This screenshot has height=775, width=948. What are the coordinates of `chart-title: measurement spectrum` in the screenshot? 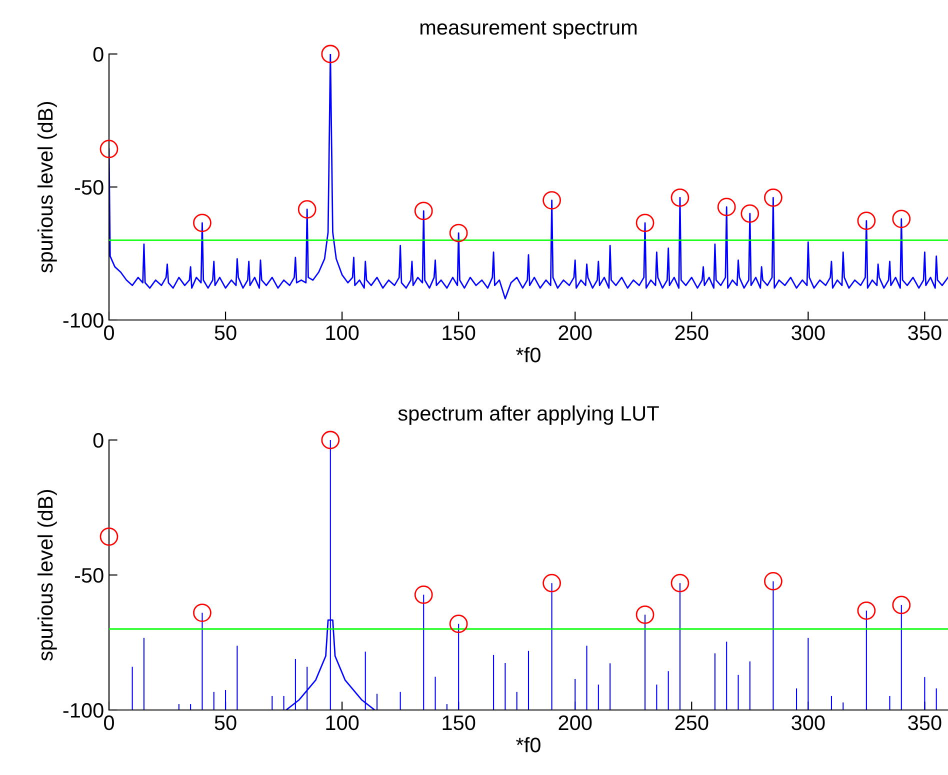 It's located at (528, 30).